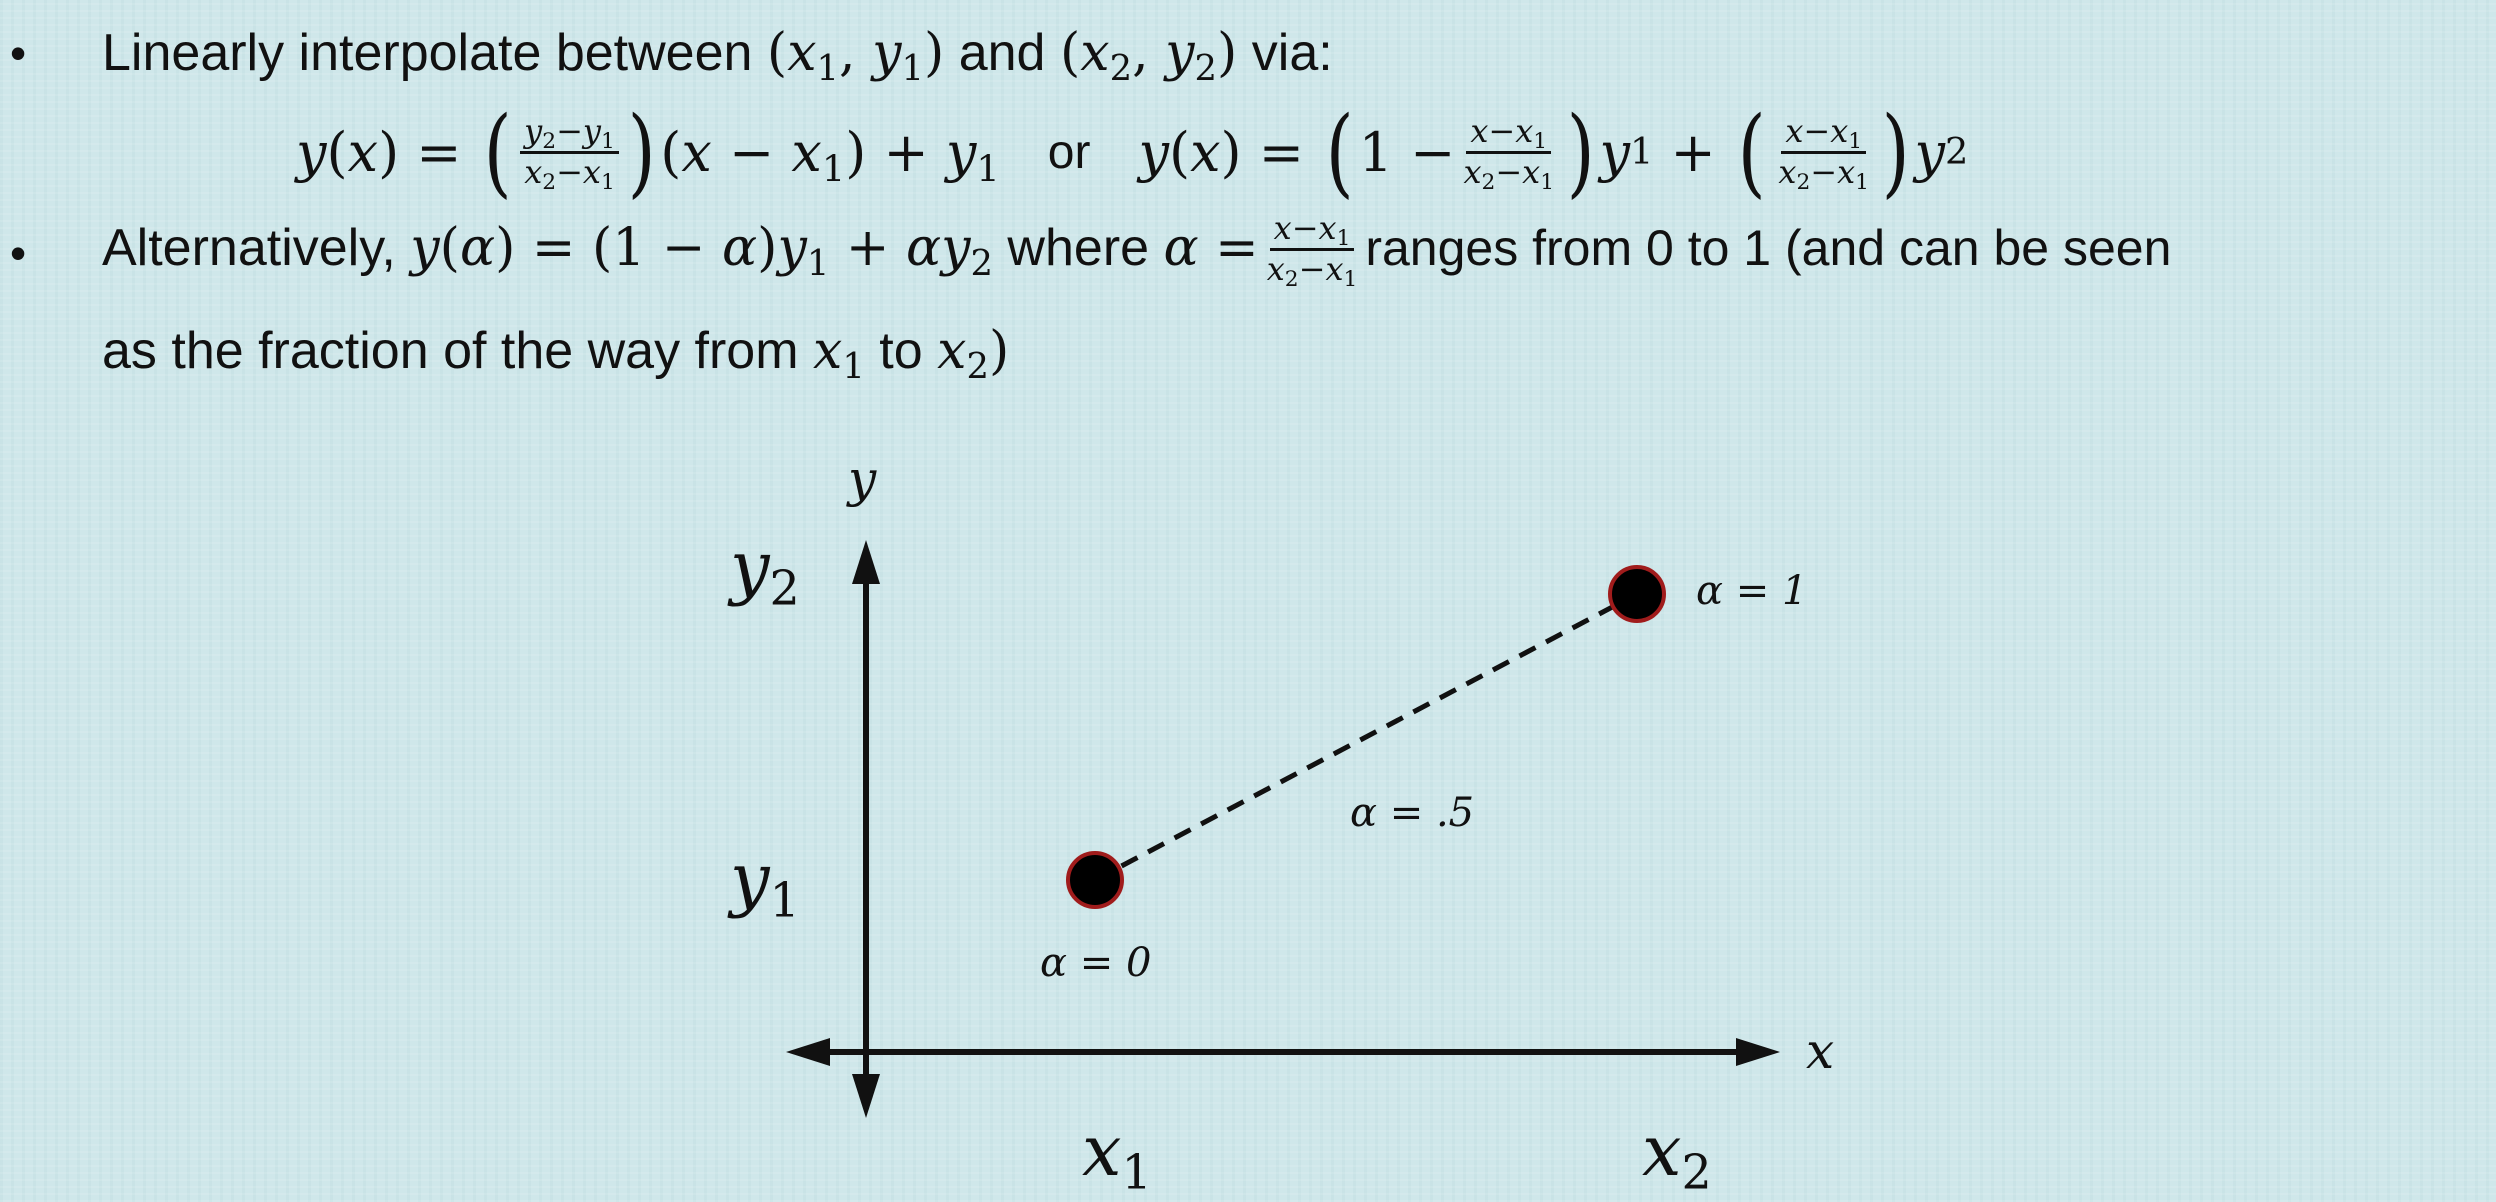  What do you see at coordinates (427, 53) in the screenshot?
I see `bullet-1-intro: Linearly interpolate between` at bounding box center [427, 53].